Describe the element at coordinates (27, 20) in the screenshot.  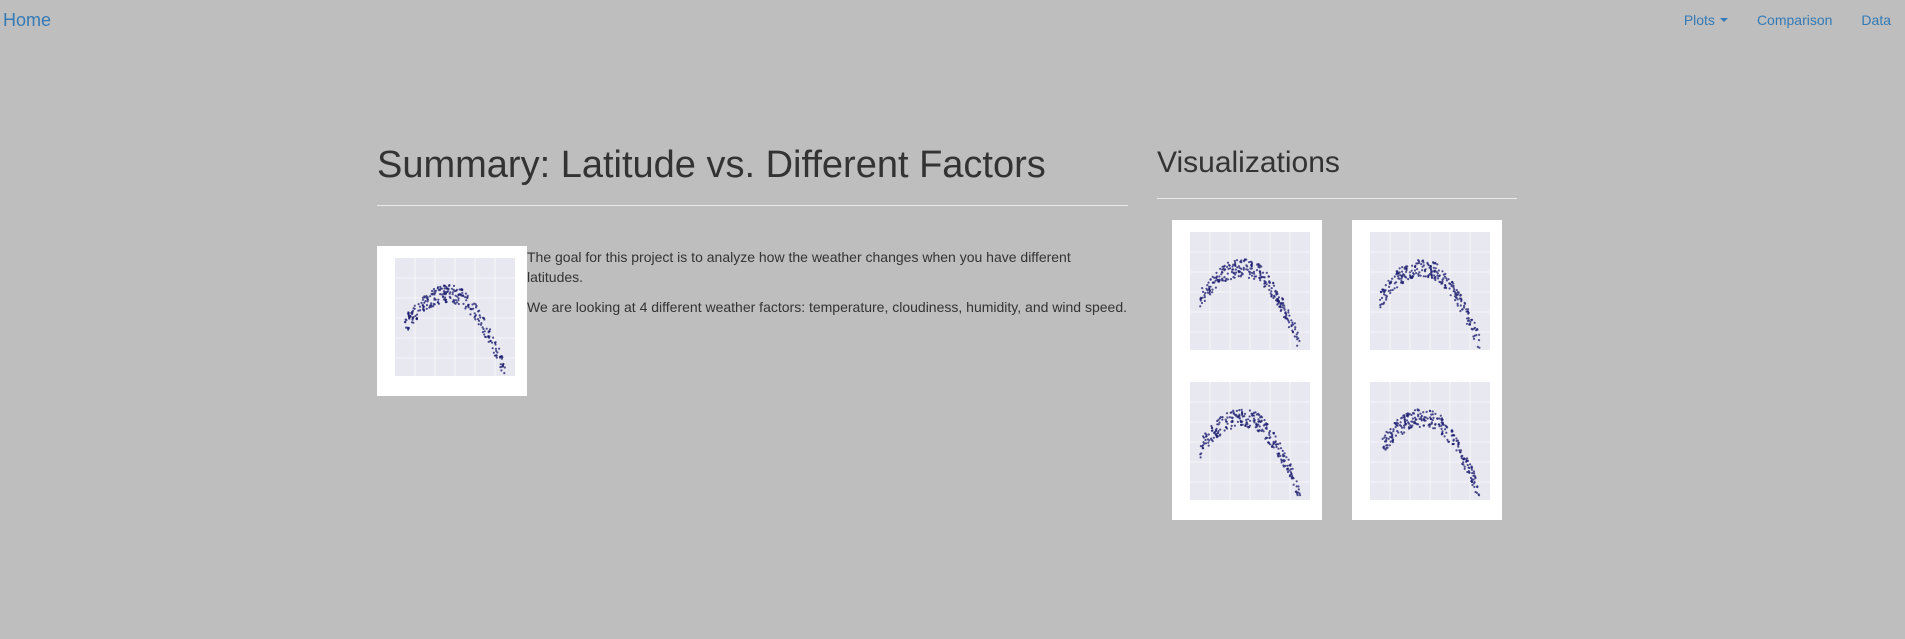
I see `home-link: Home` at that location.